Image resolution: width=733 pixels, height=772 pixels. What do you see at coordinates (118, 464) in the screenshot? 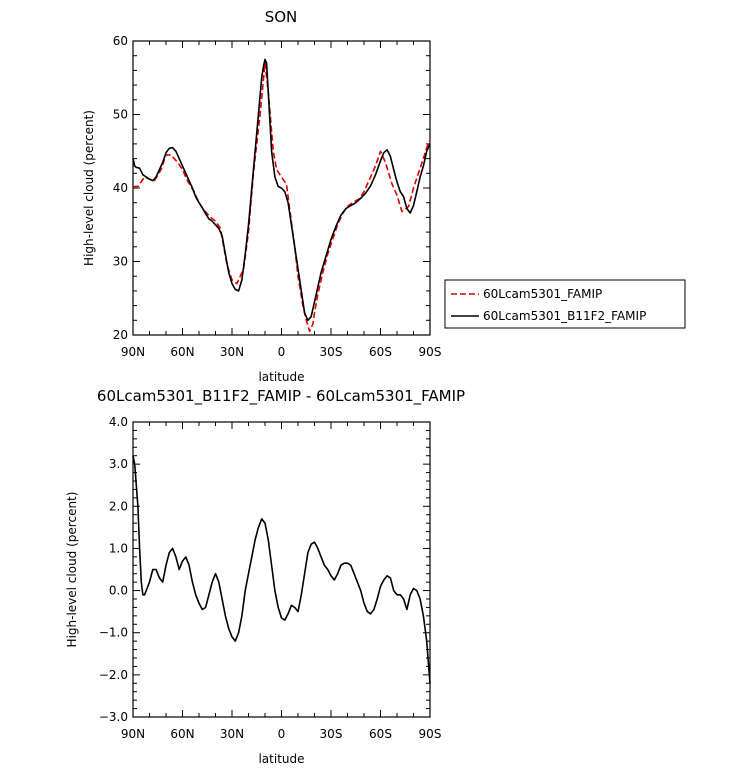
I see `y-tick-label: 3.0` at bounding box center [118, 464].